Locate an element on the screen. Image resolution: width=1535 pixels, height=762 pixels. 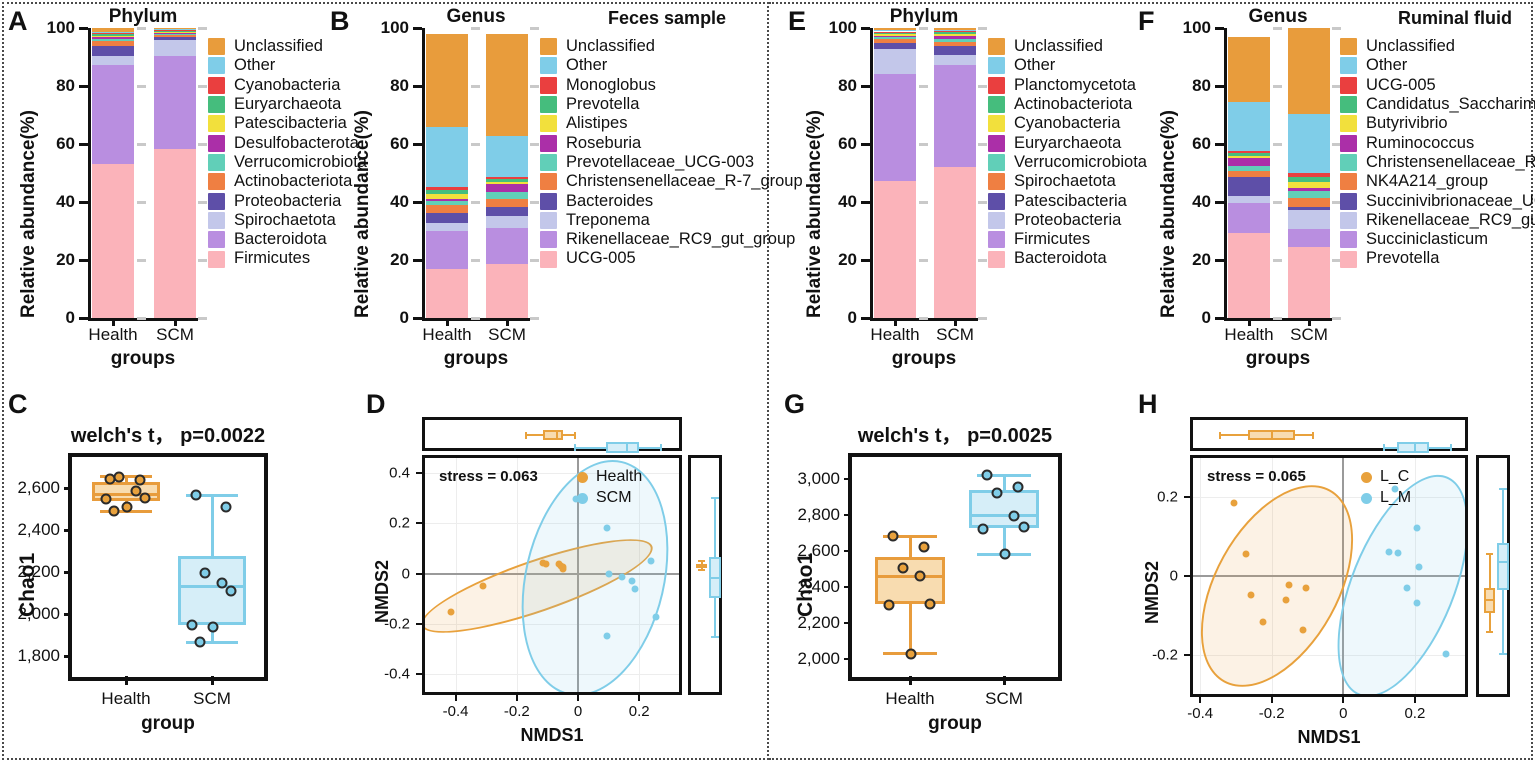
legend-row: Other is located at coordinates (671, 65).